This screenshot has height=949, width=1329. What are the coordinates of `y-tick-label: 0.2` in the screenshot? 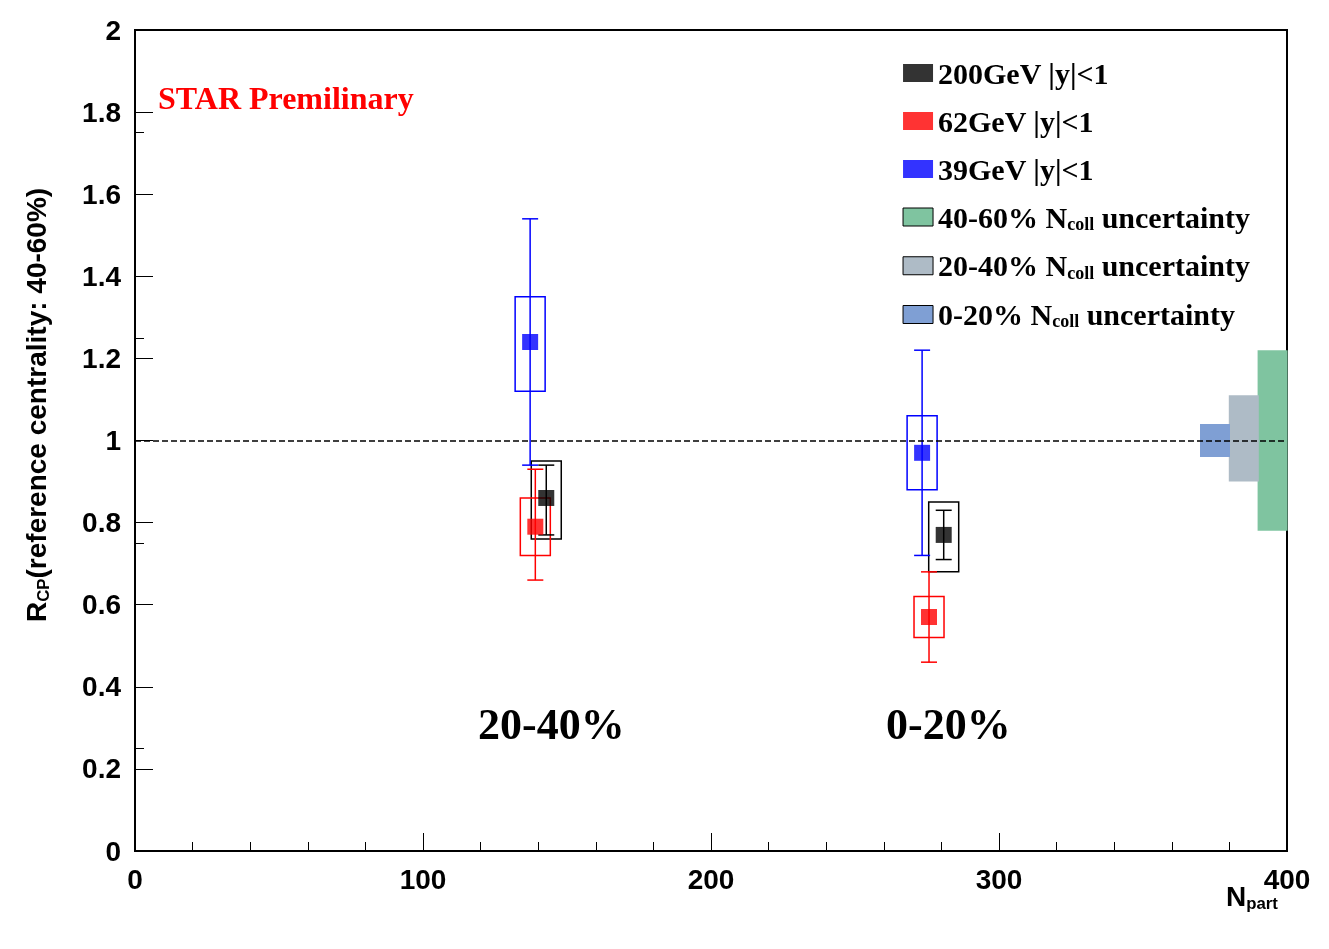 It's located at (101, 769).